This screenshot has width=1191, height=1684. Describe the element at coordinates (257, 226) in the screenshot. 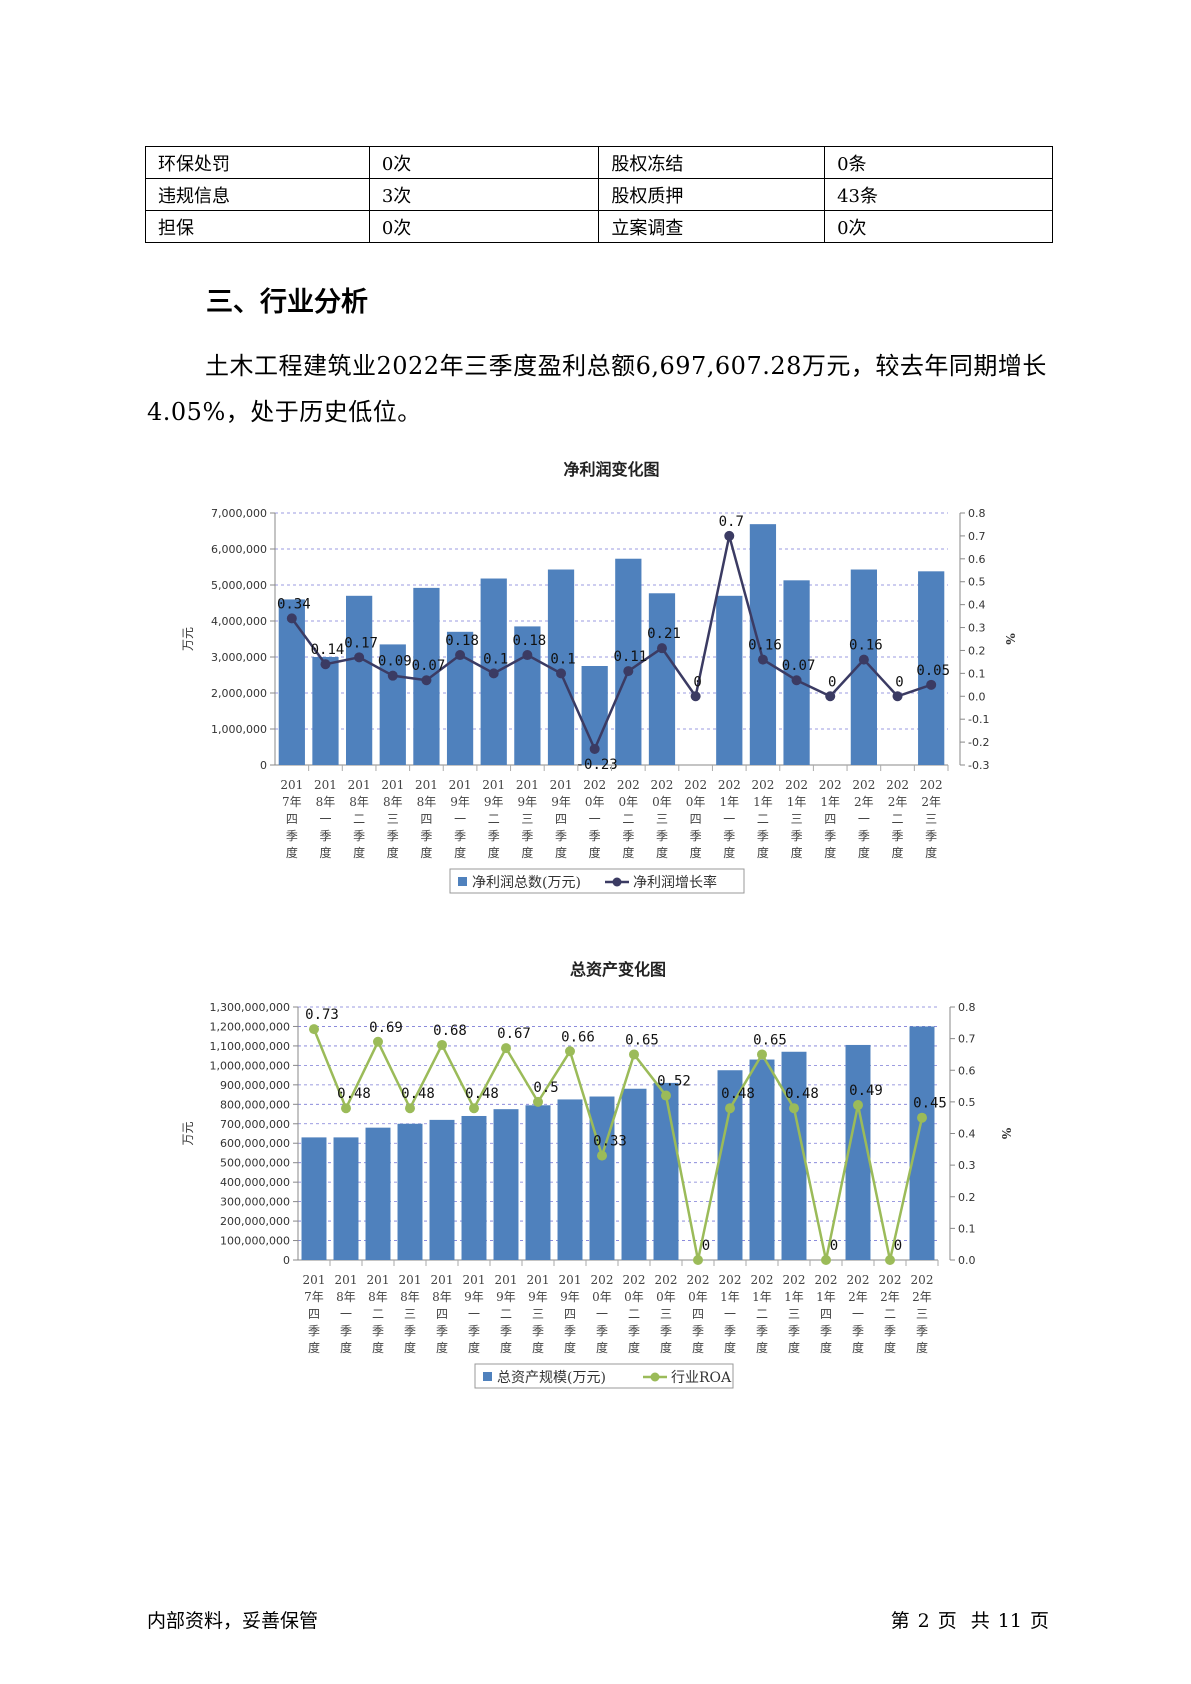

I see `risk-table-label-cell: 担保` at that location.